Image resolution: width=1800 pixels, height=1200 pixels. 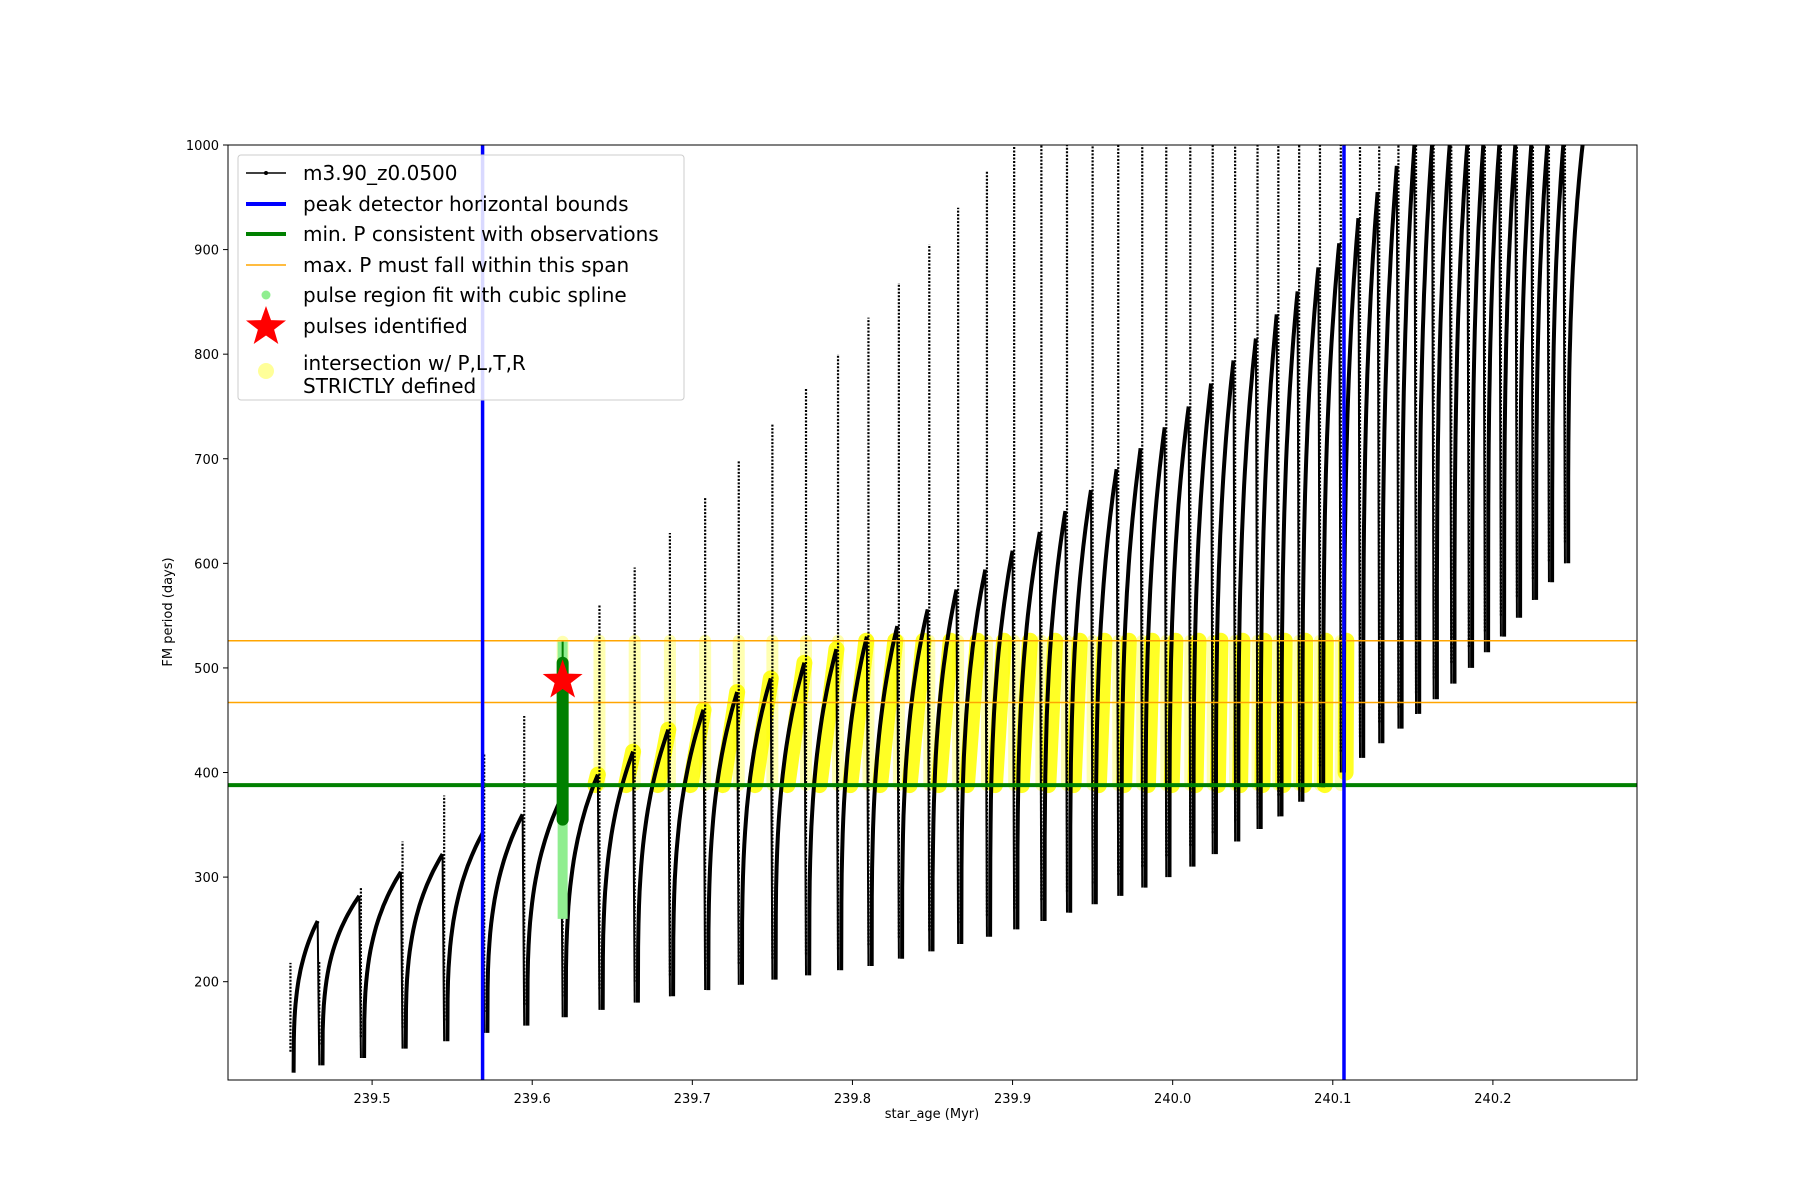 I want to click on legend-label: m3.90_z0.0500, so click(x=380, y=173).